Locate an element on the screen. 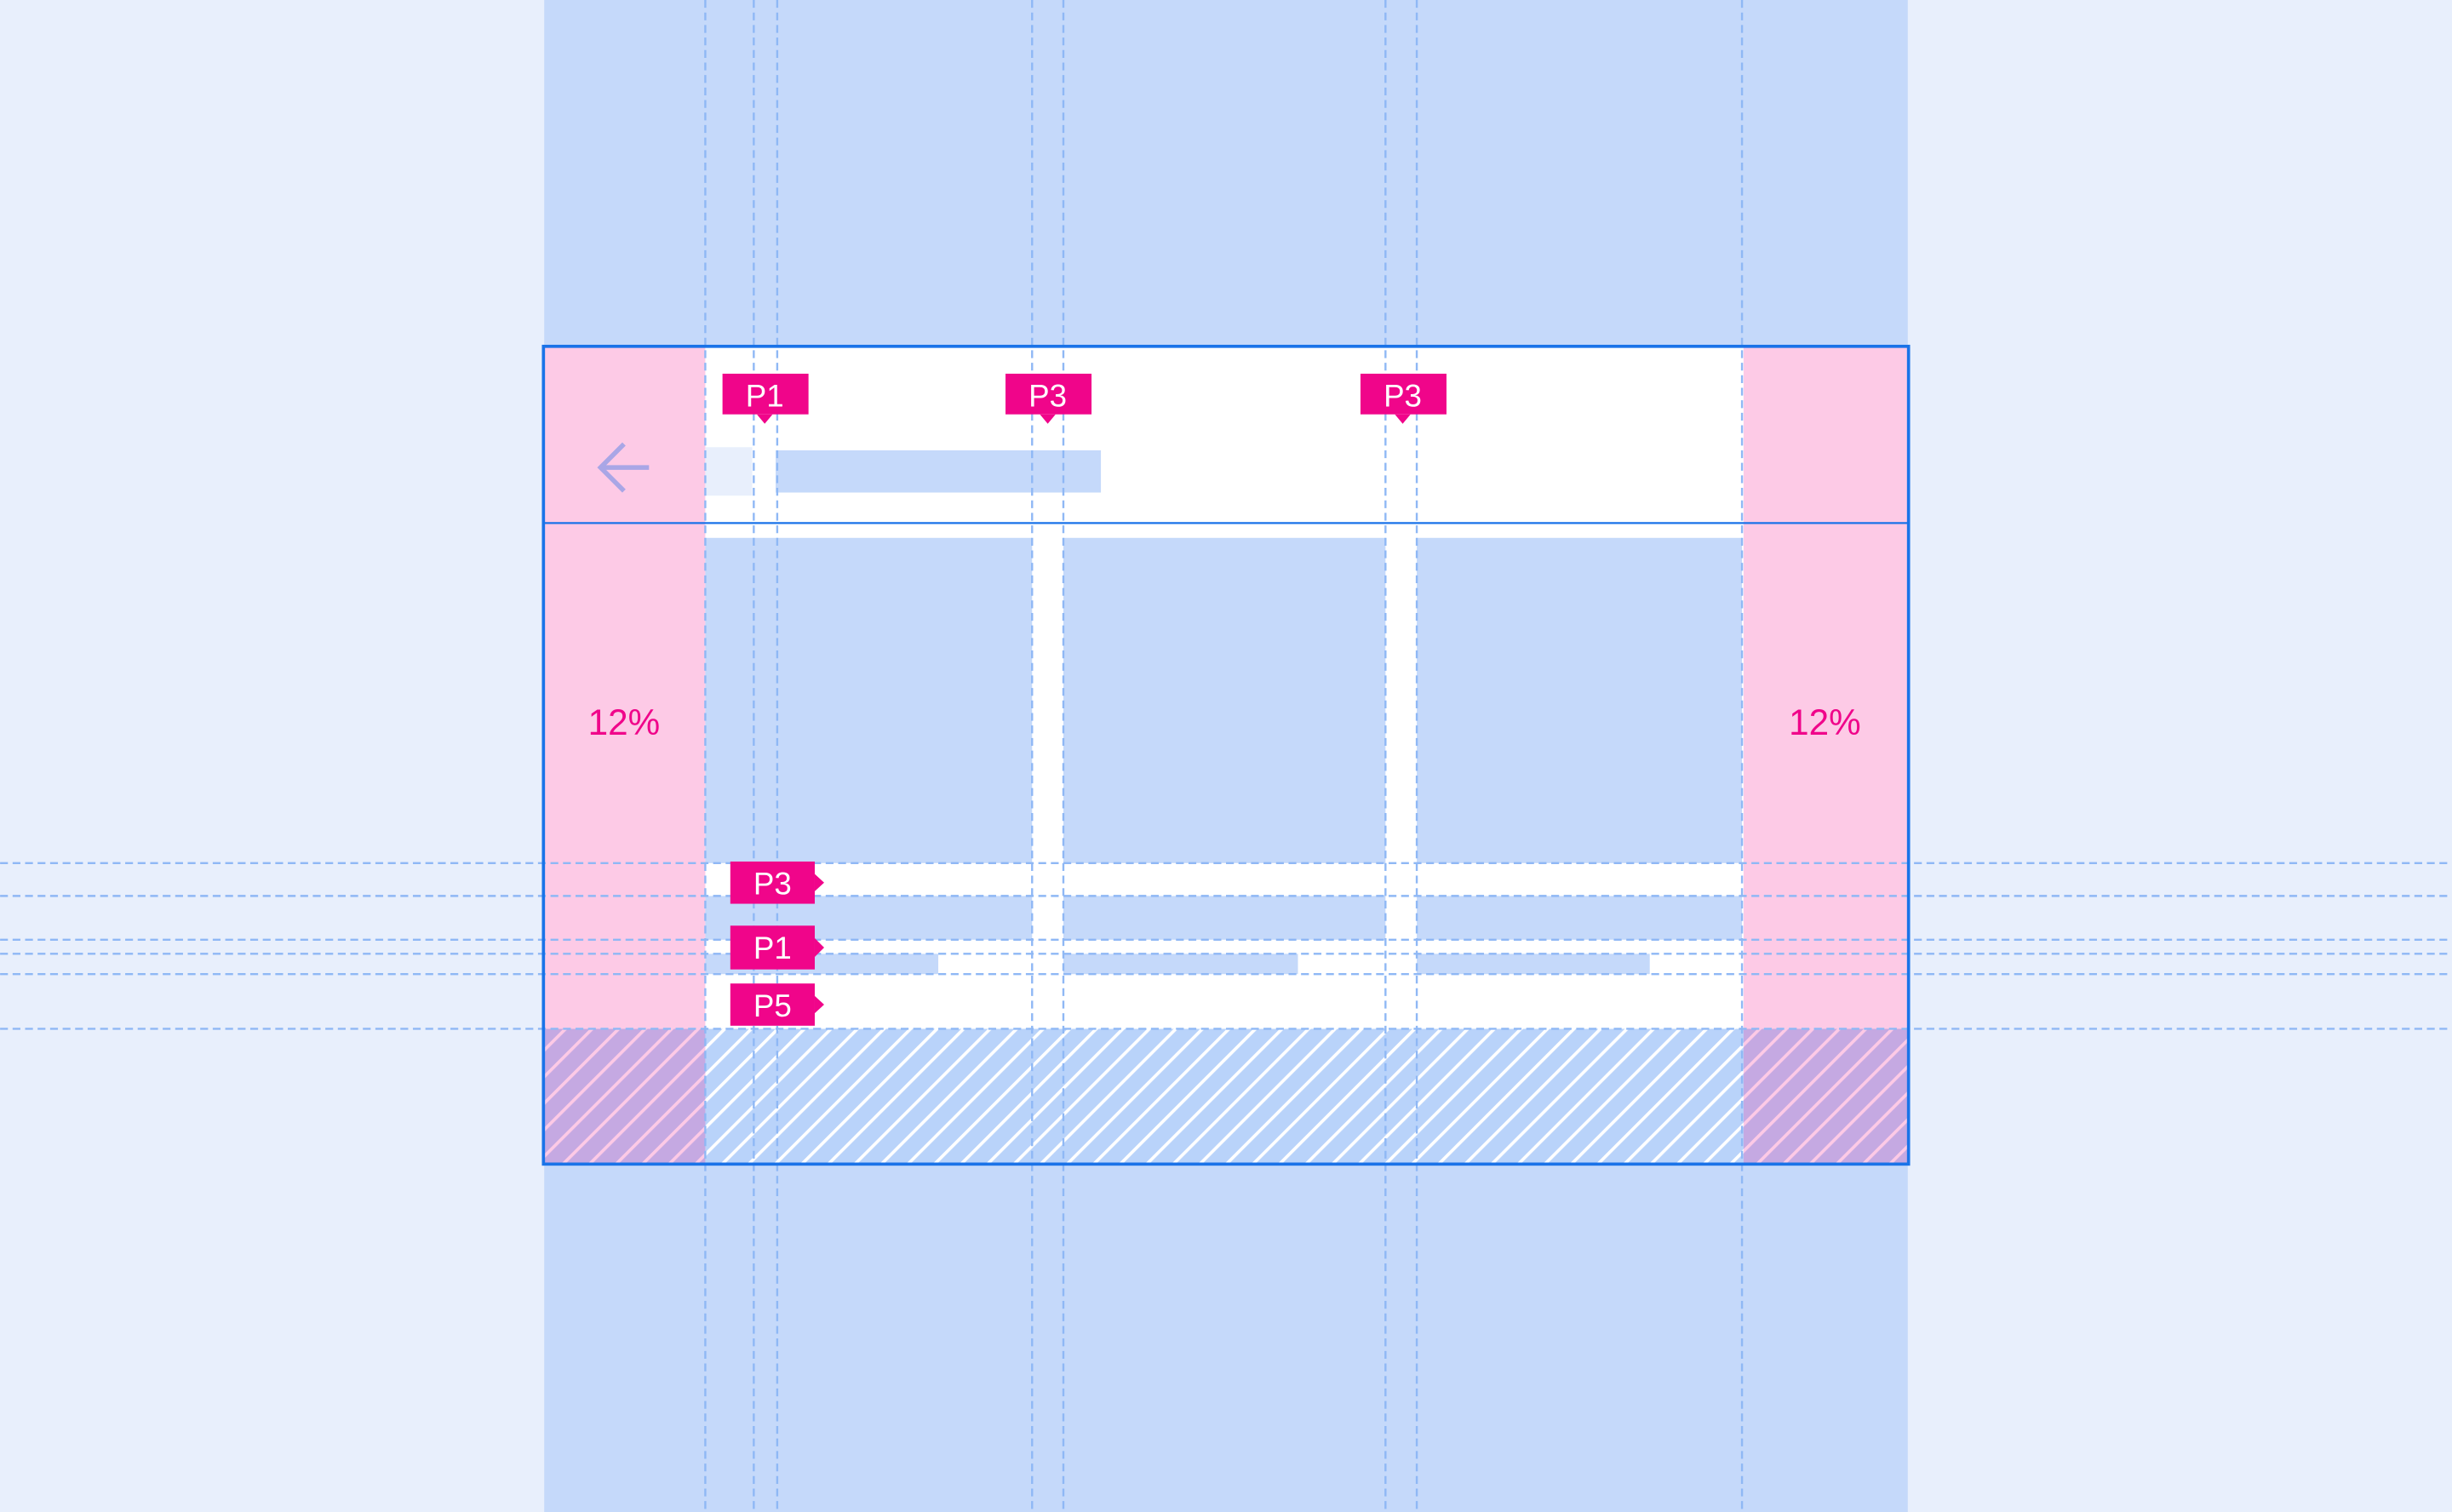  padding-tag: P5 is located at coordinates (777, 1004).